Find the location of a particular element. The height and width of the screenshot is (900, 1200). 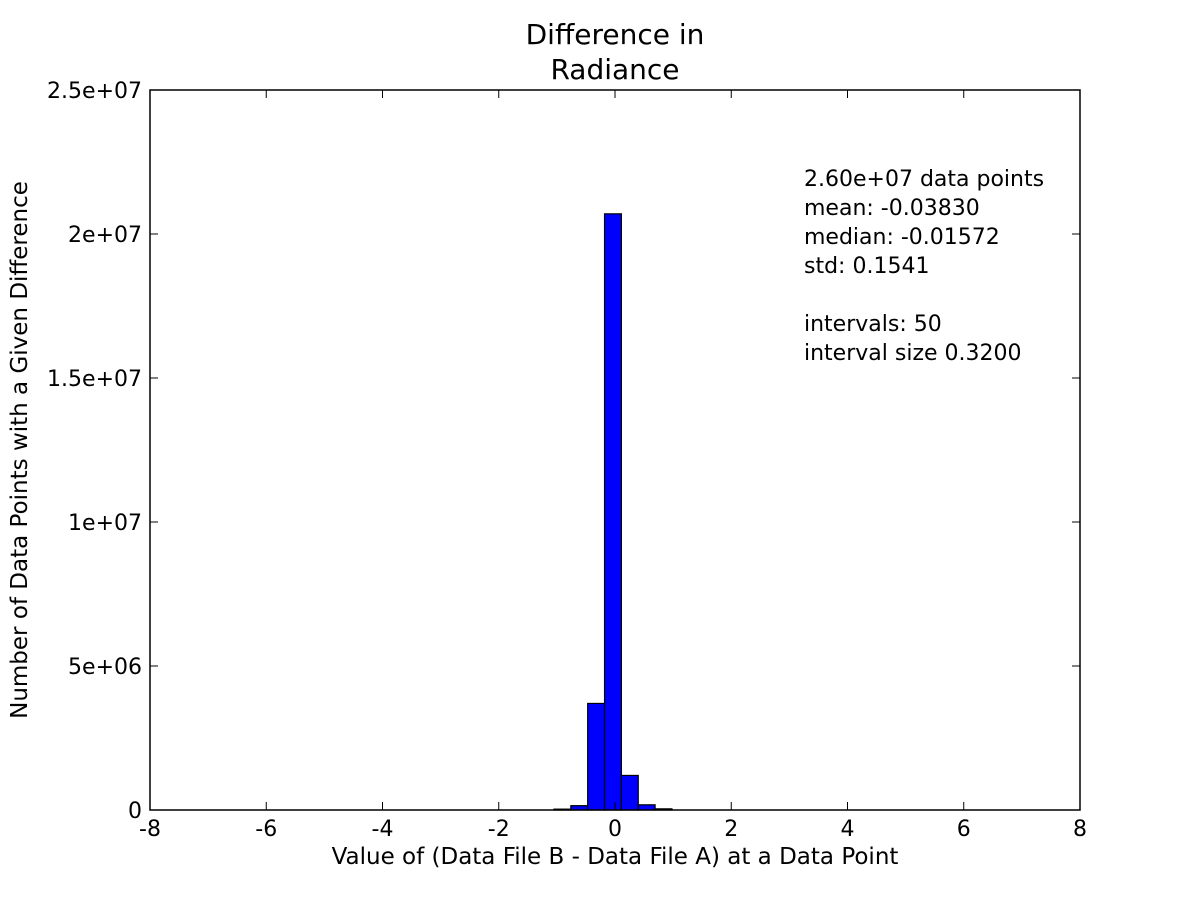

stats-line: std: 0.1541 is located at coordinates (866, 266).